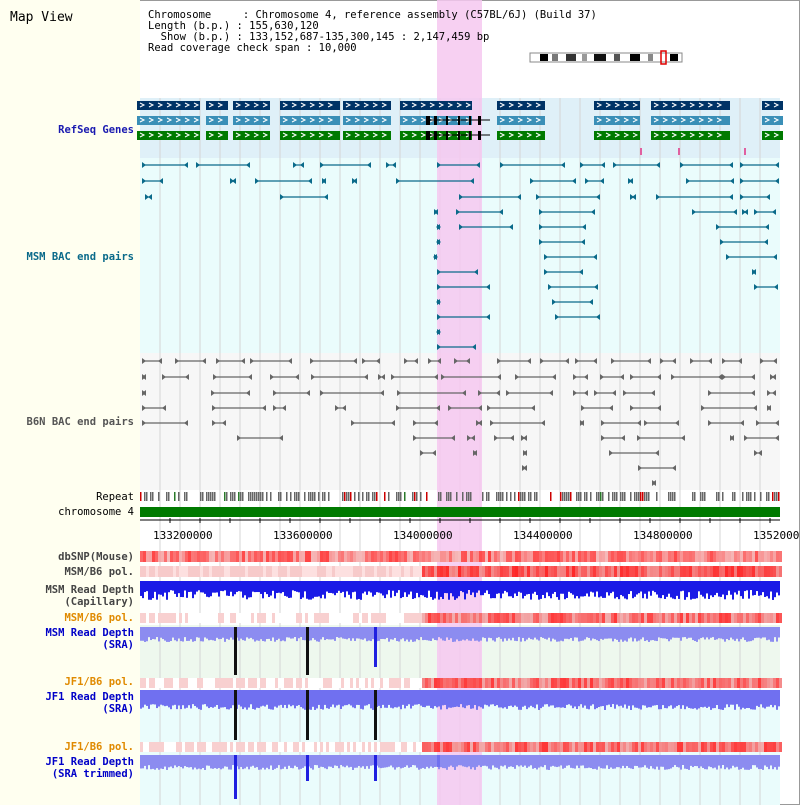 The height and width of the screenshot is (805, 800). I want to click on track-label-b6n-bac: B6N BAC end pairs, so click(80, 422).